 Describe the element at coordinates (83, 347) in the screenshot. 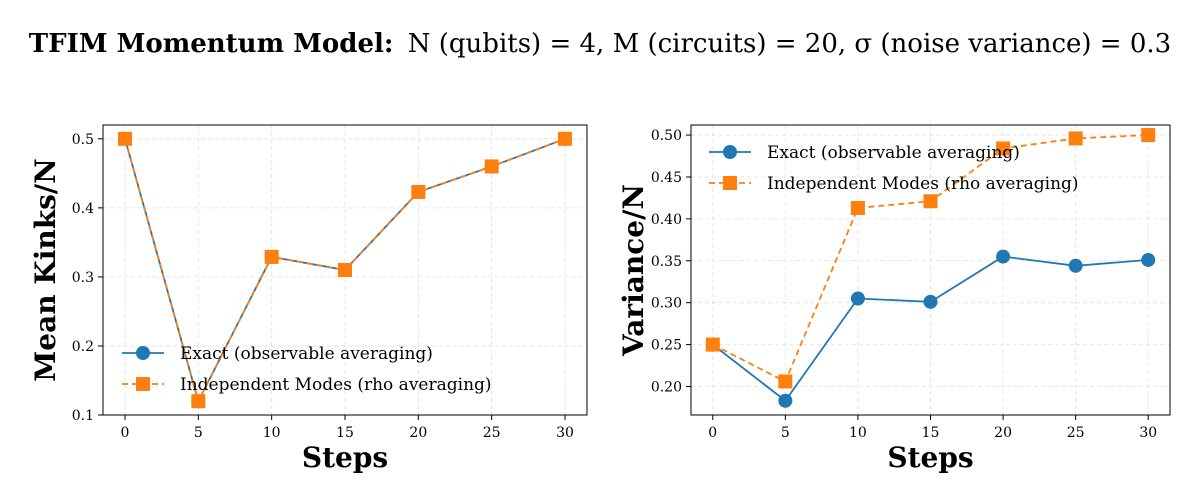

I see `y-tick-label: 0.2` at that location.